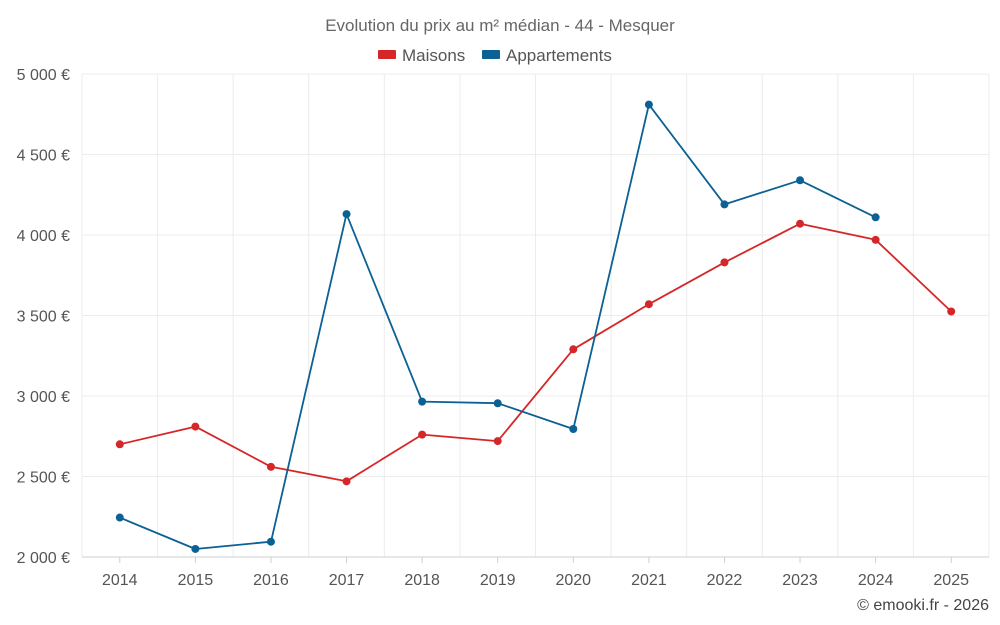 This screenshot has height=625, width=1000. I want to click on y-tick-label: 2 000 €, so click(43, 558).